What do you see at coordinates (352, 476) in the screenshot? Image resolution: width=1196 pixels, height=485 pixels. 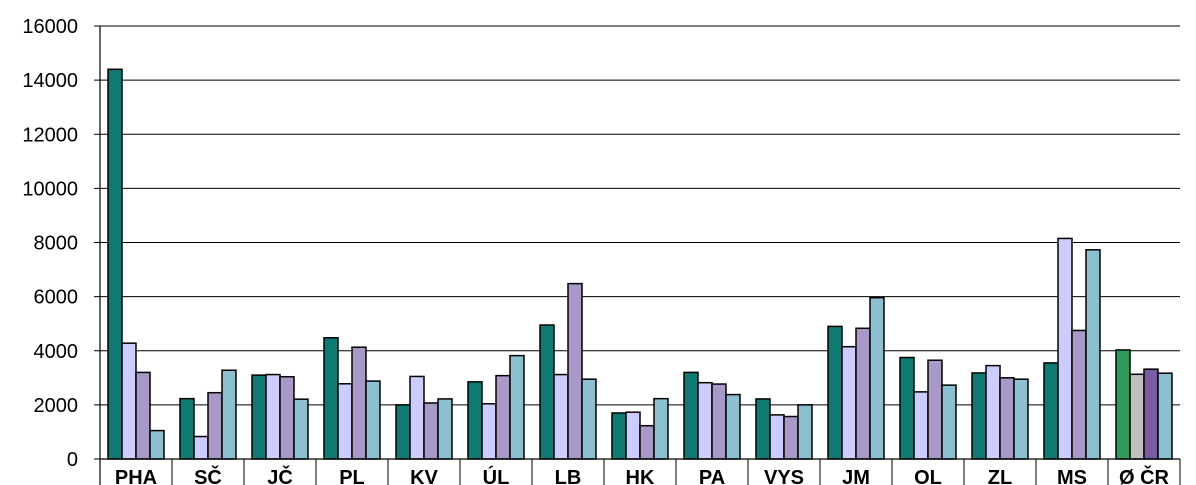 I see `category-label: PL` at bounding box center [352, 476].